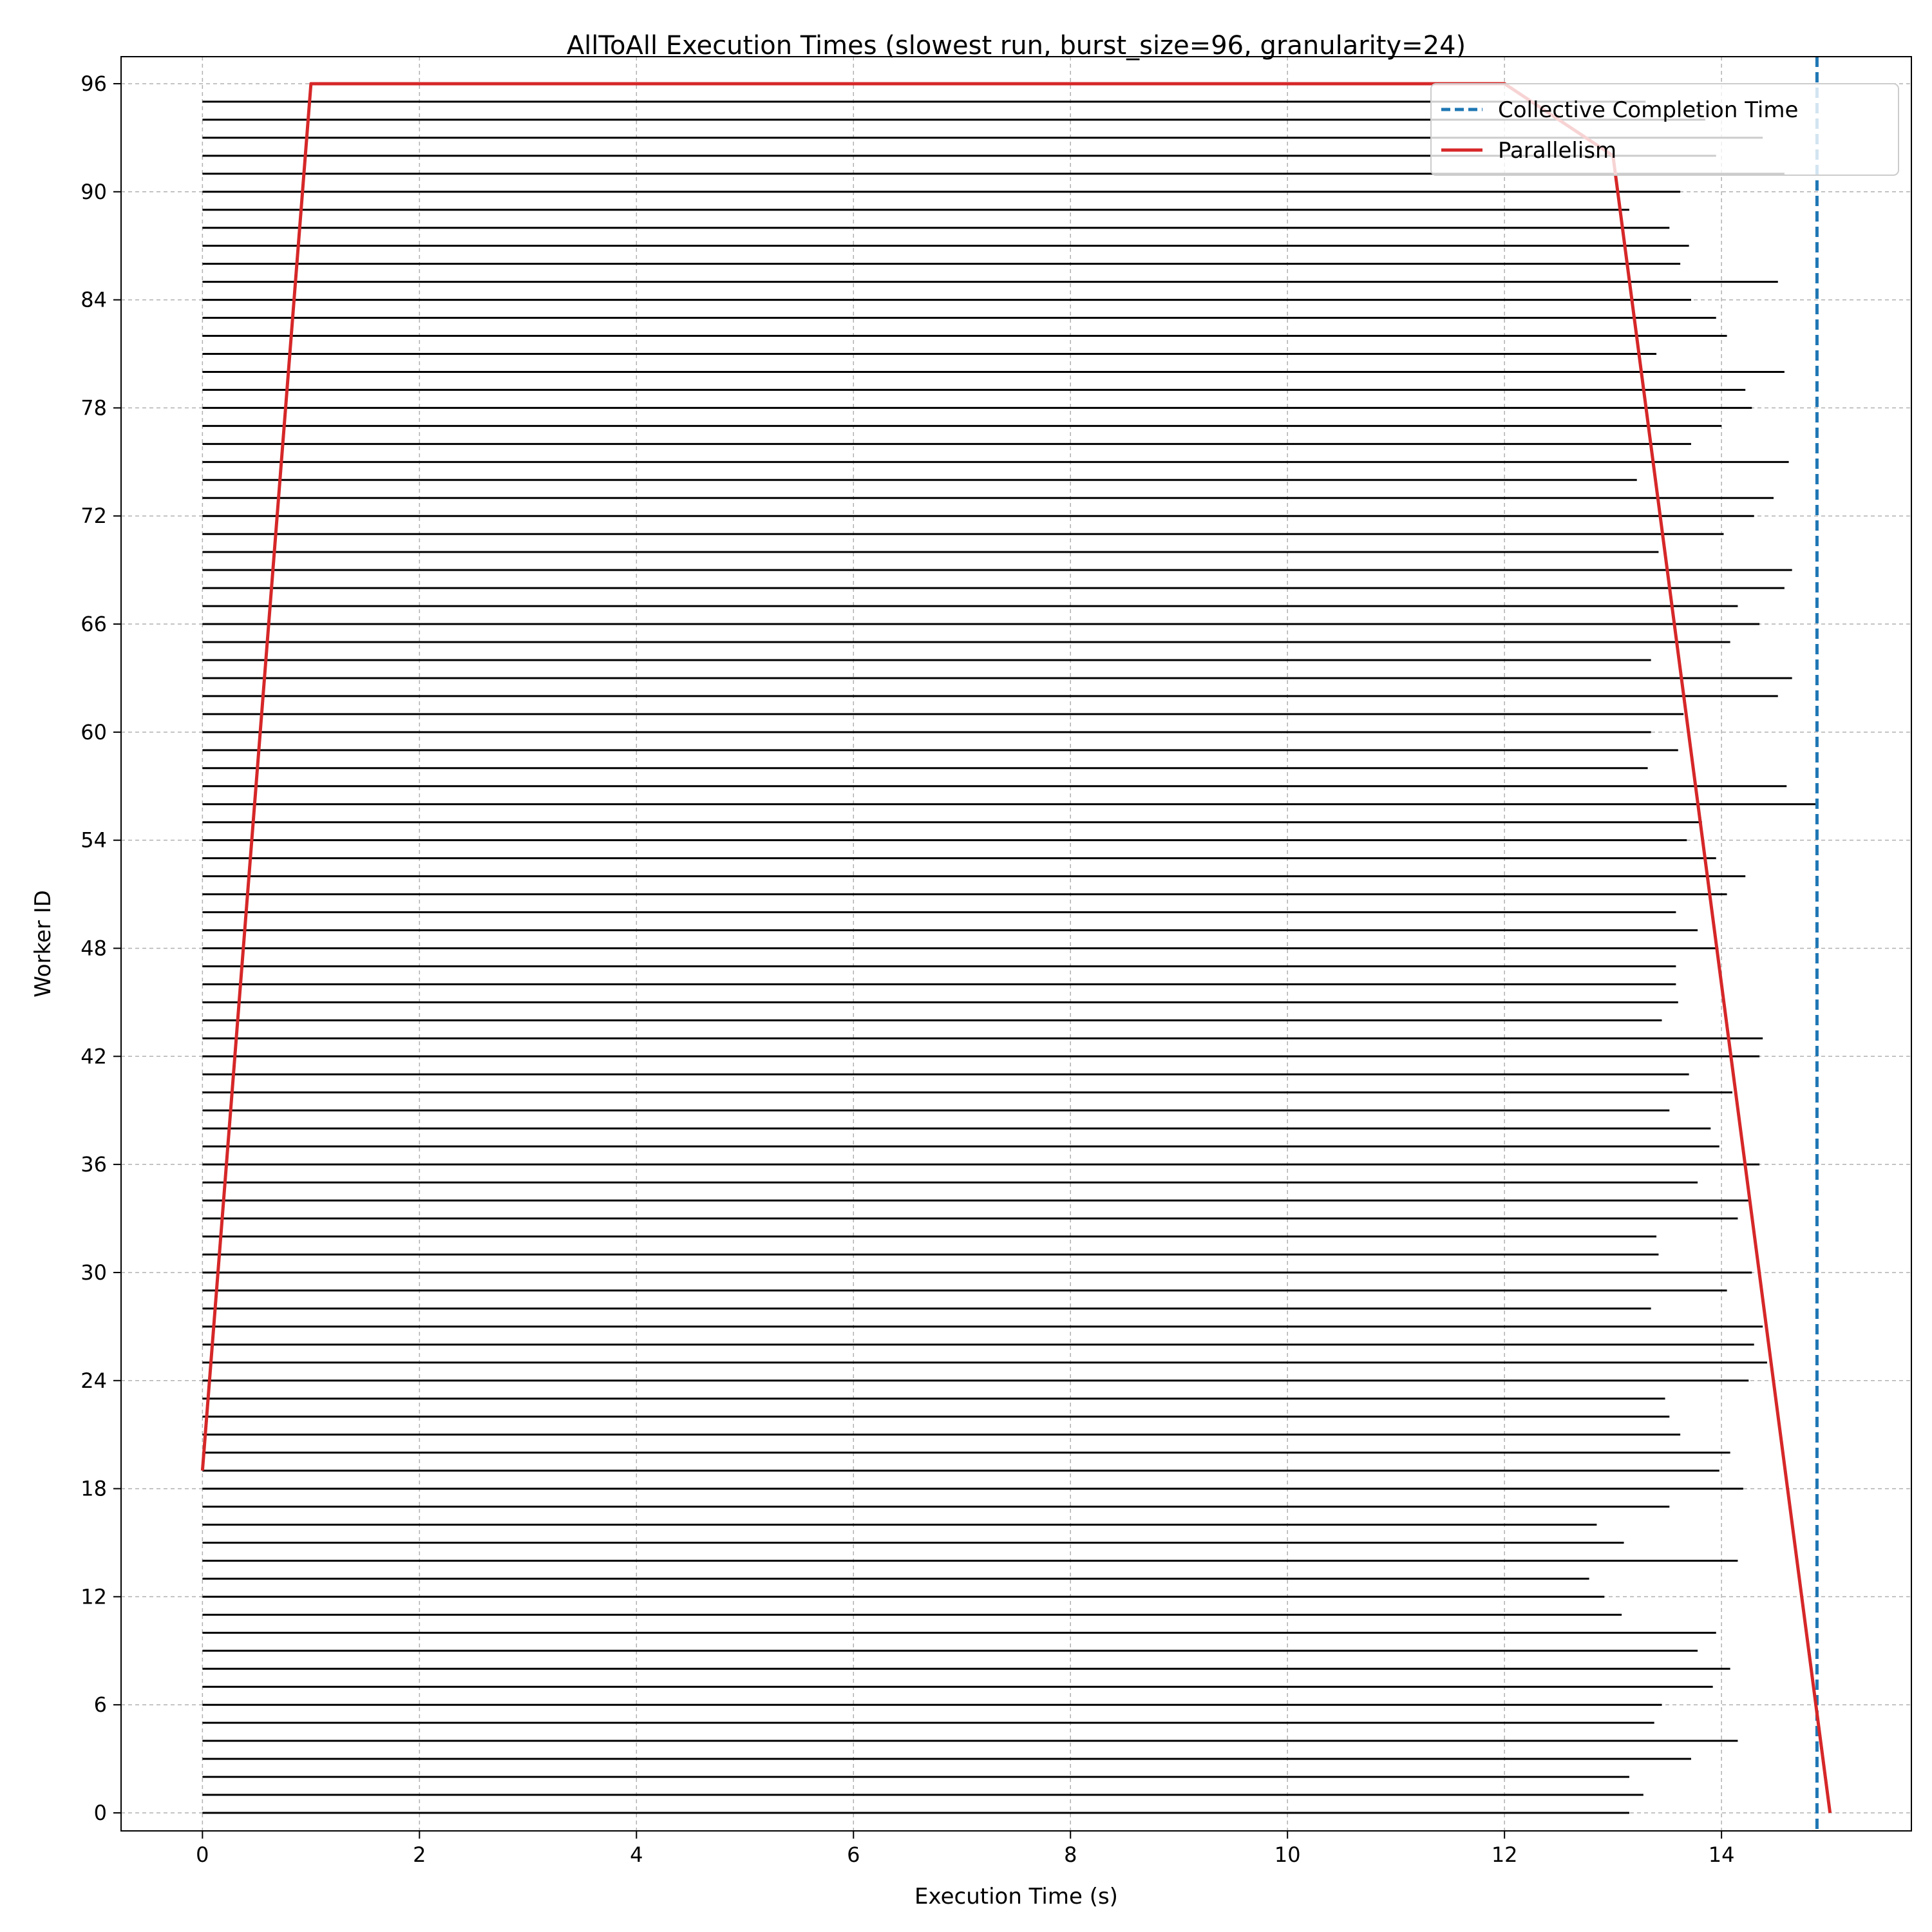 The height and width of the screenshot is (1932, 1932). Describe the element at coordinates (93, 83) in the screenshot. I see `y-tick-label: 96` at that location.